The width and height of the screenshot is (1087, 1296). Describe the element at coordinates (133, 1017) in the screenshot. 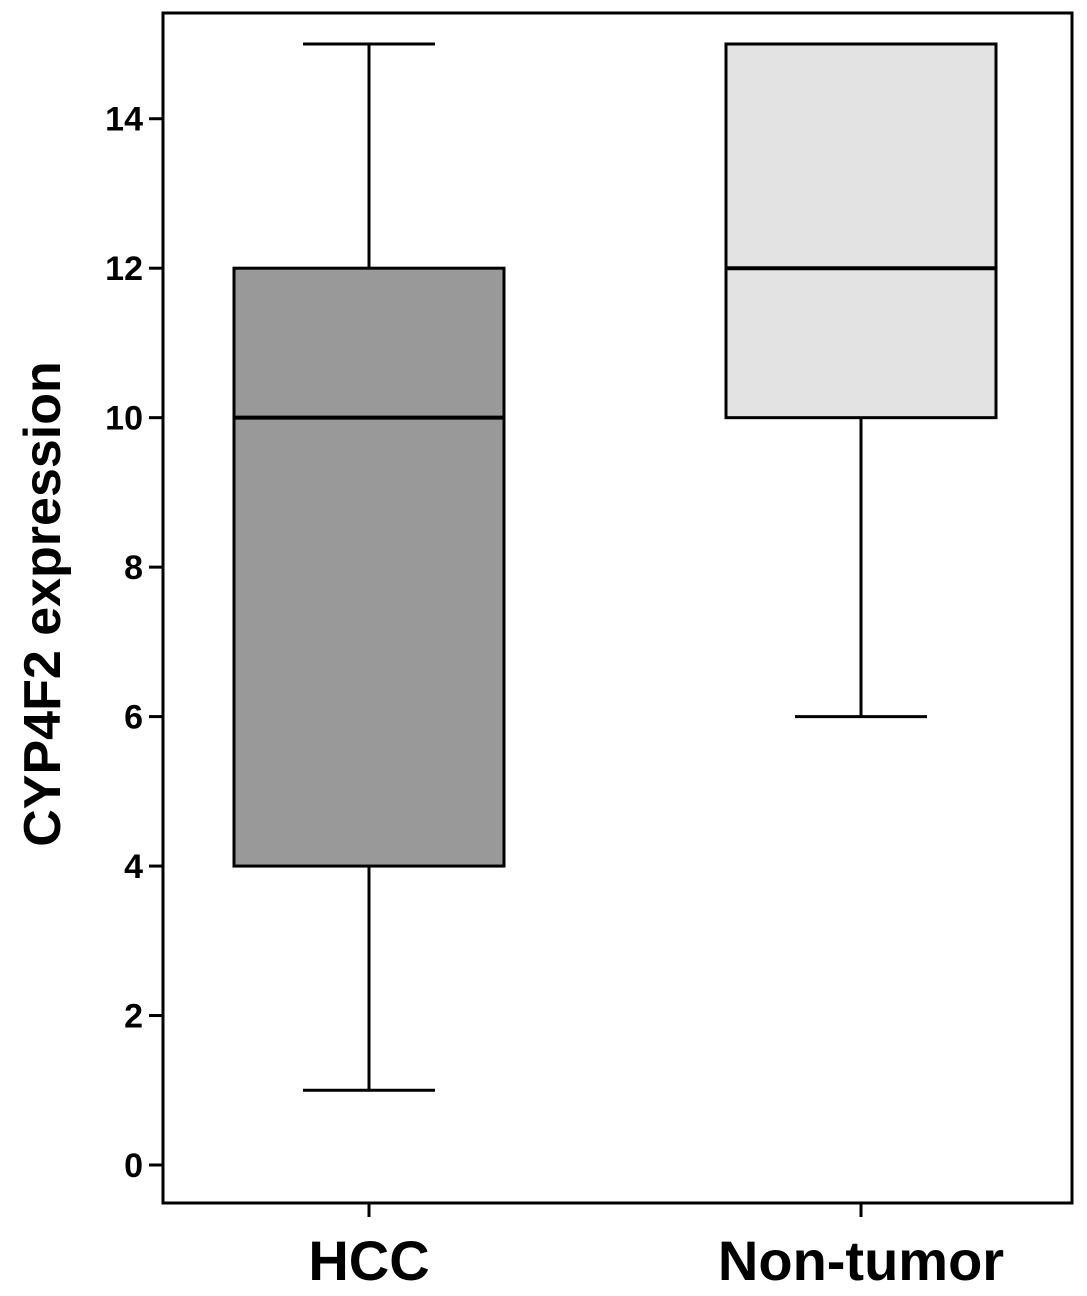

I see `y-tick-label: 2` at that location.